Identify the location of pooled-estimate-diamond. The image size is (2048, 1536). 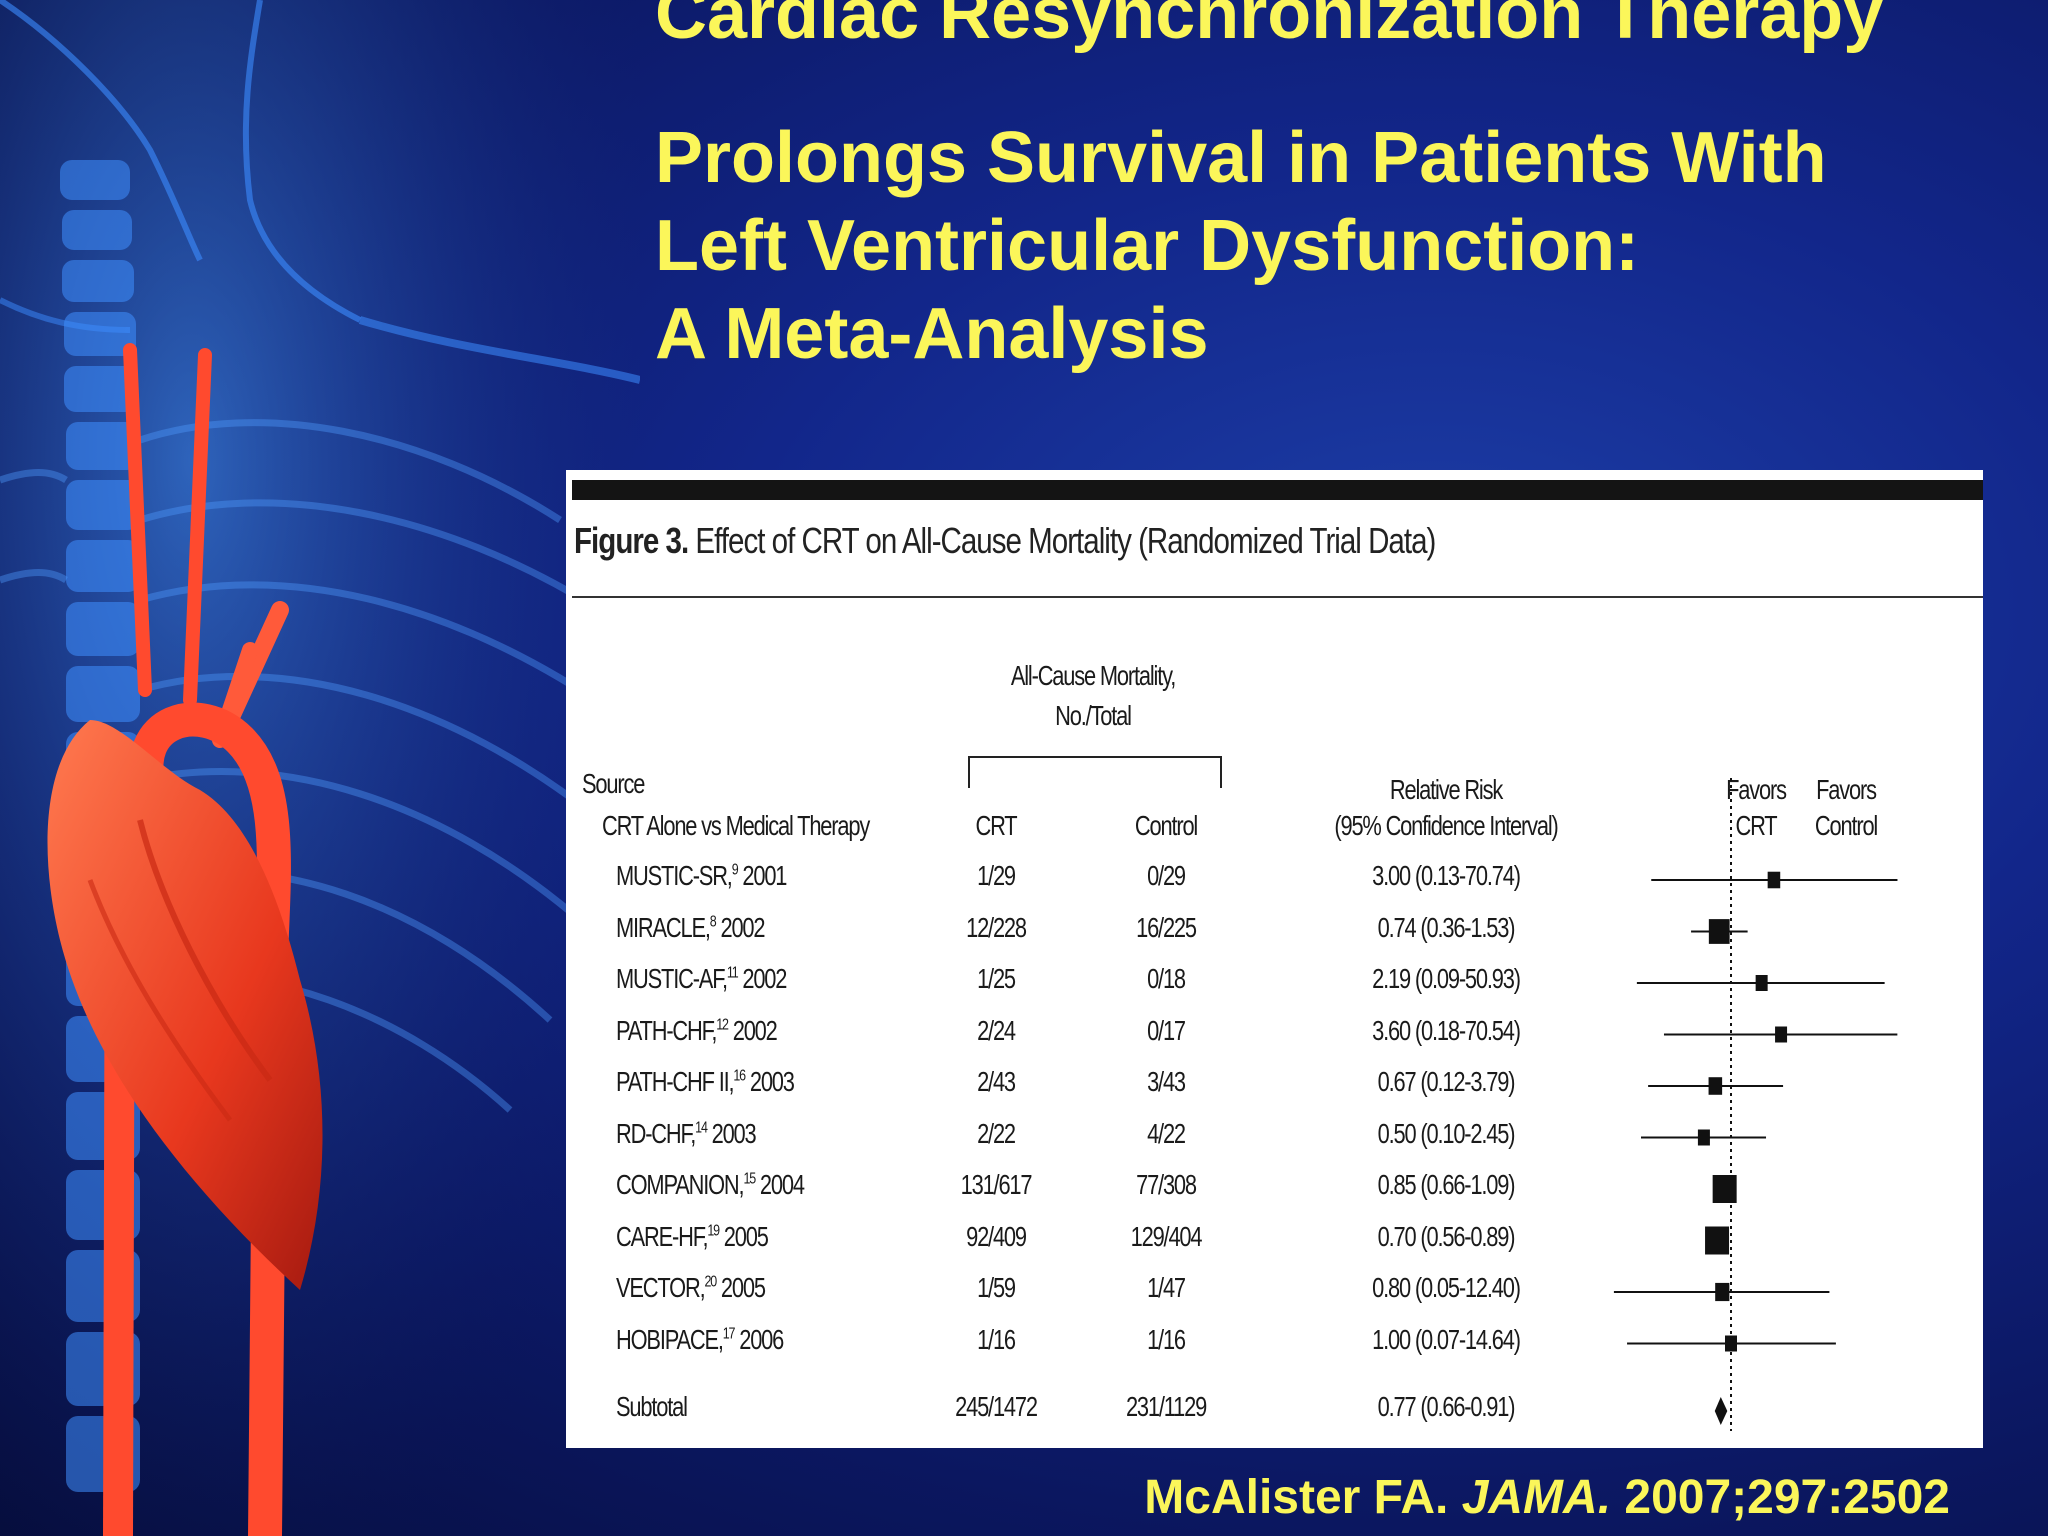
(1721, 1411).